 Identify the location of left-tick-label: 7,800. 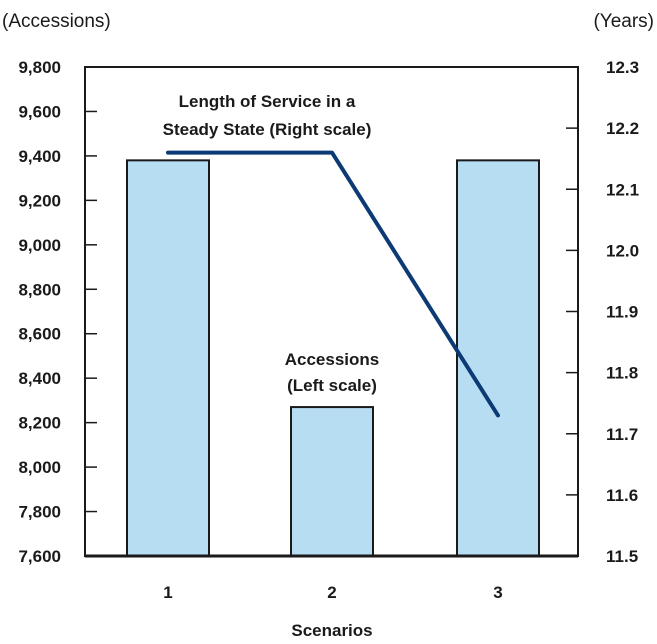
(39, 512).